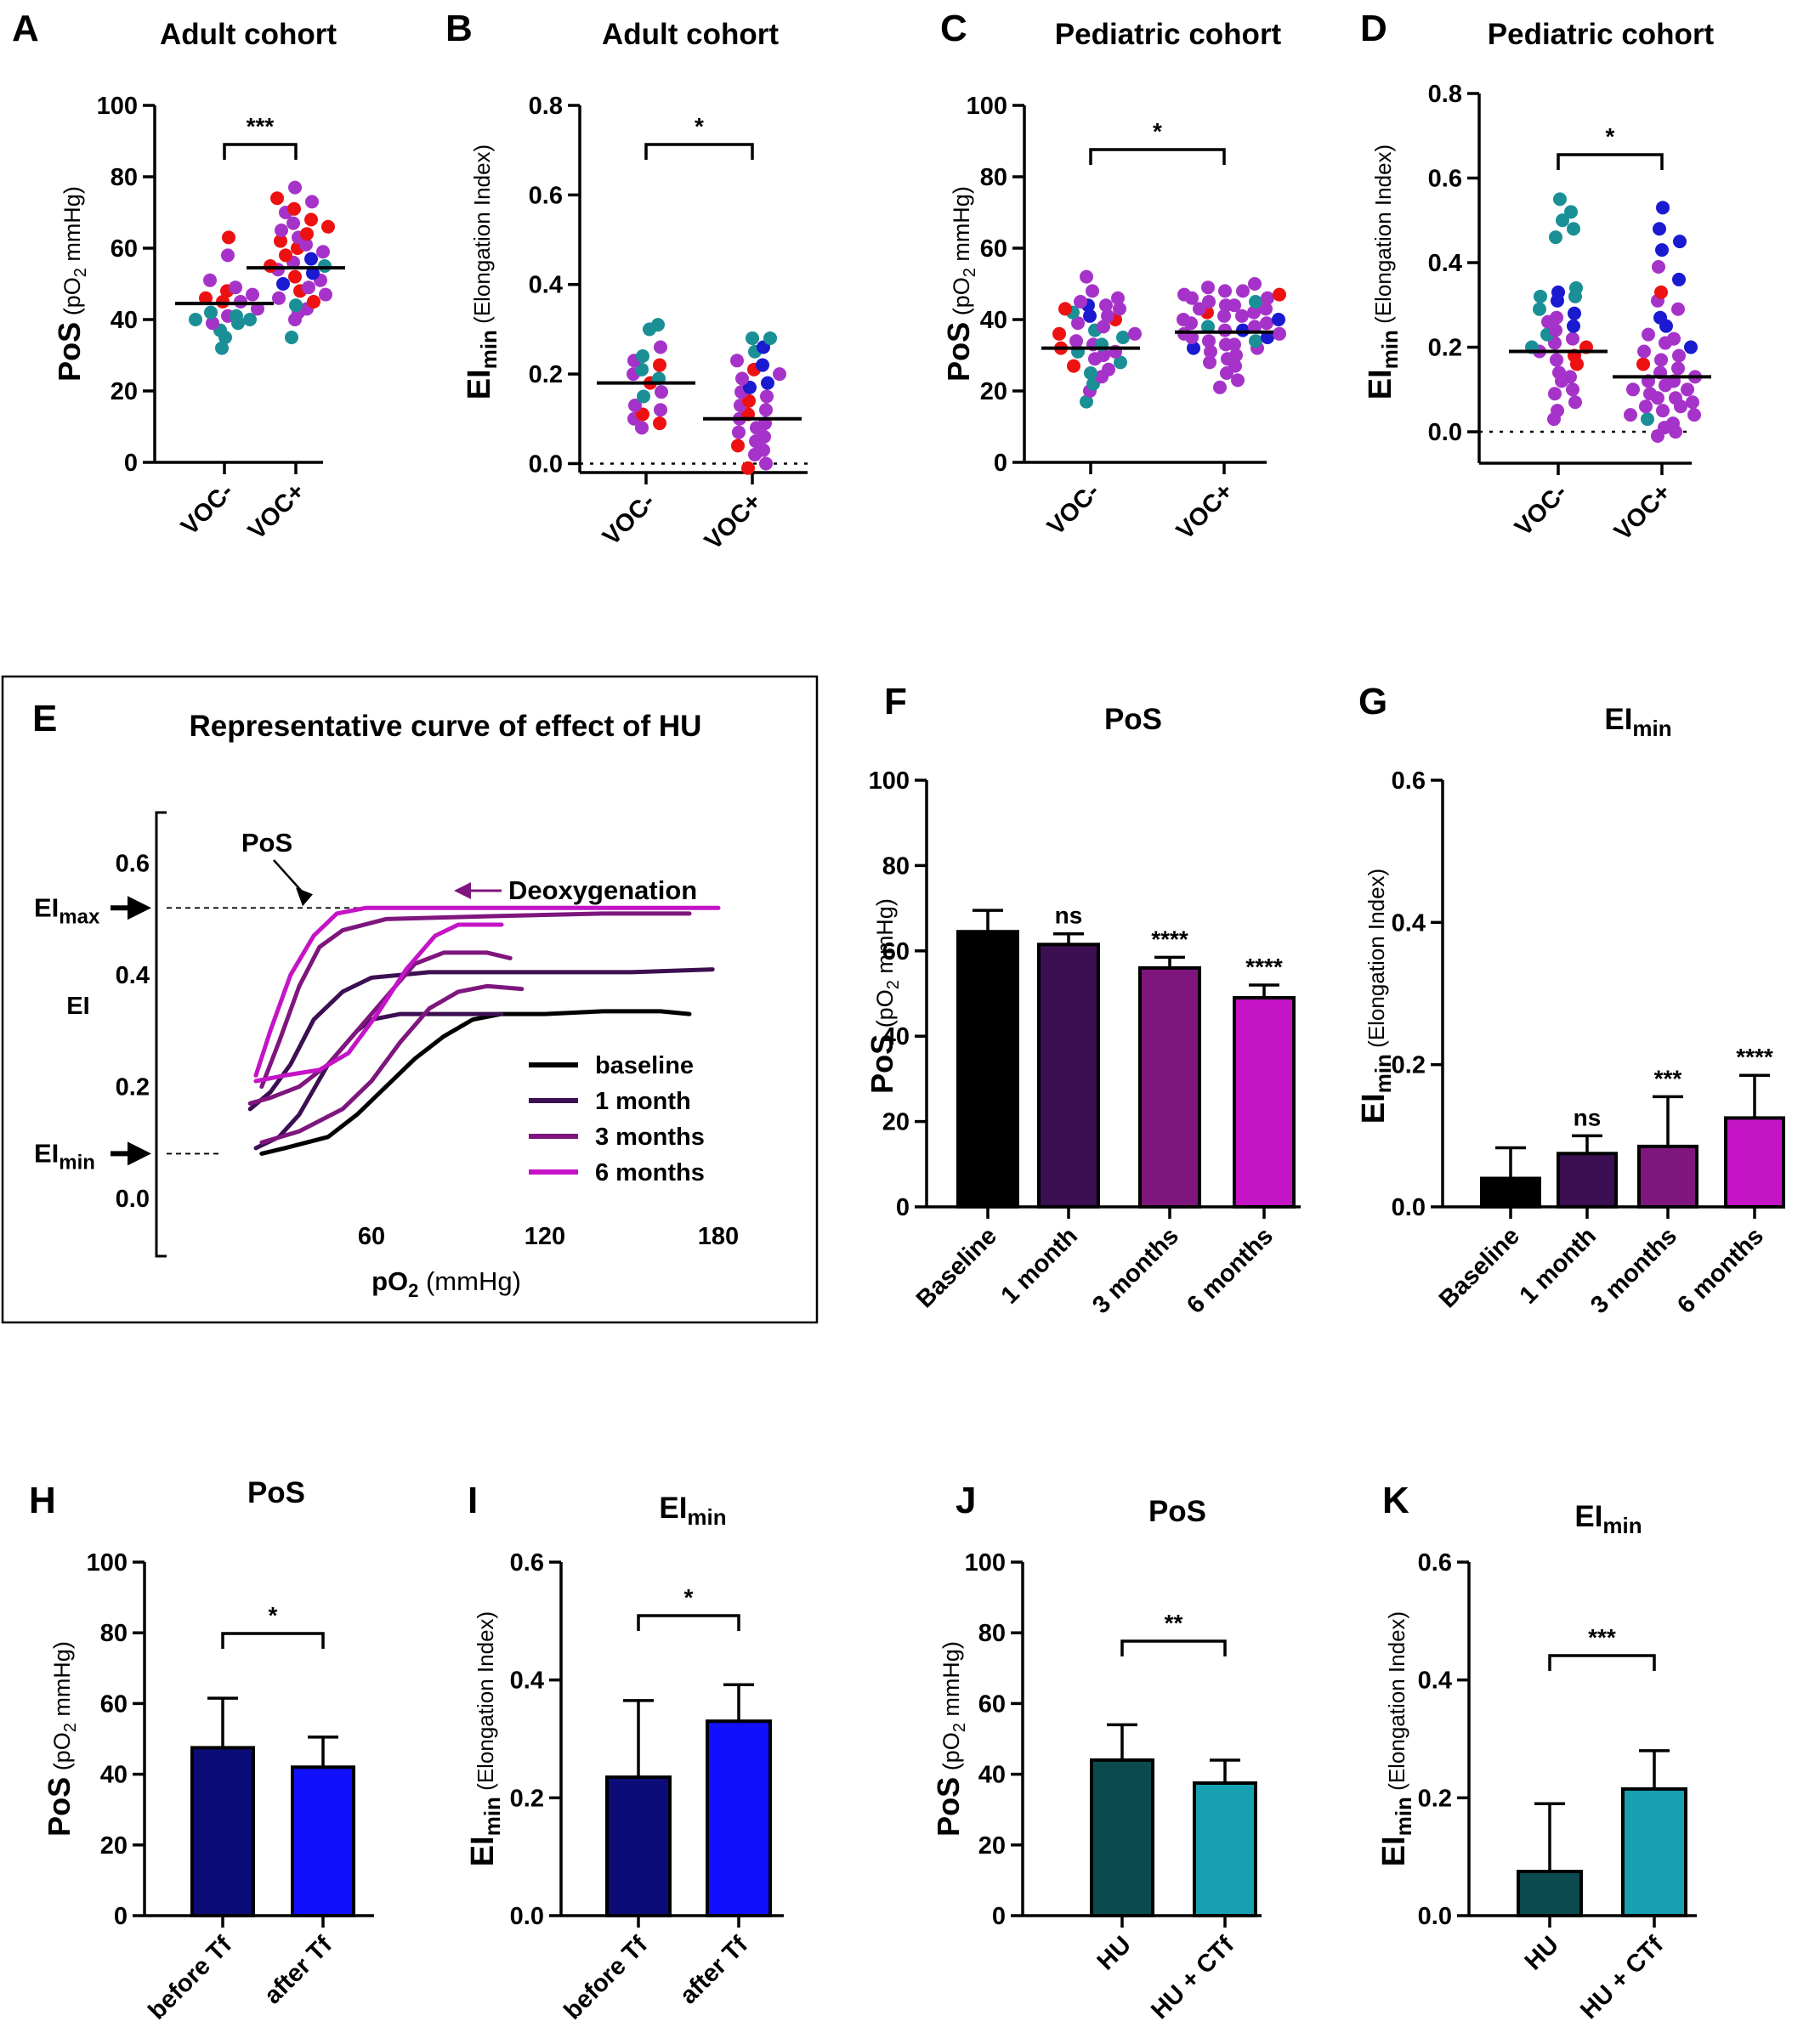  I want to click on panel-e-series-line, so click(476, 1001).